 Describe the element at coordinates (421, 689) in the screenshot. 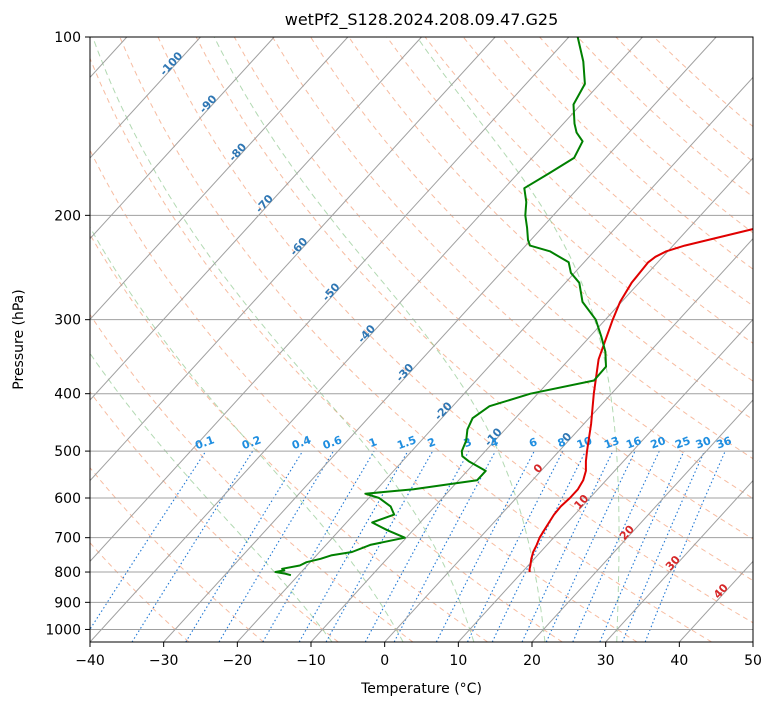

I see `x-axis-label: Temperature (°C)` at that location.